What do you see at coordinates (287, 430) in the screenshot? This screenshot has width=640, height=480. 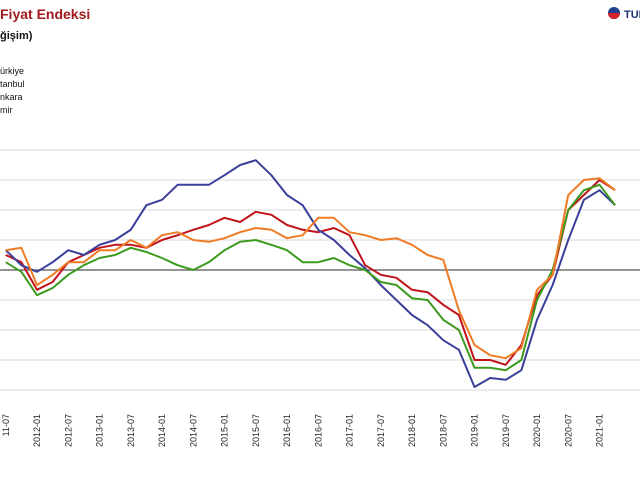 I see `x-tick-label: 2016-01` at bounding box center [287, 430].